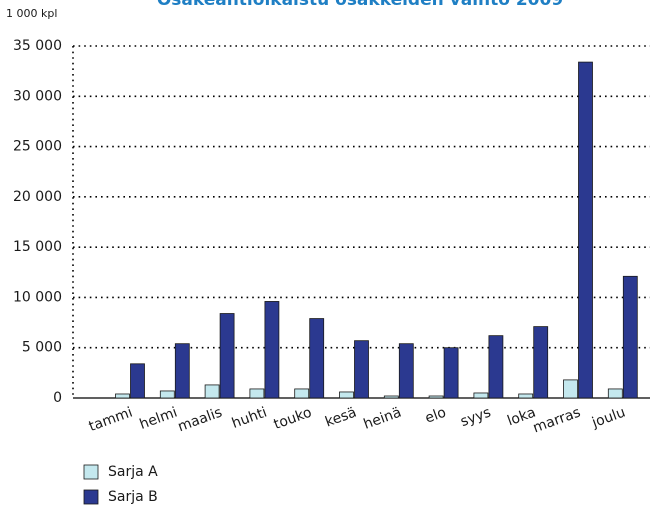 The width and height of the screenshot is (653, 512). What do you see at coordinates (341, 417) in the screenshot?
I see `x-tick-label: kesä` at bounding box center [341, 417].